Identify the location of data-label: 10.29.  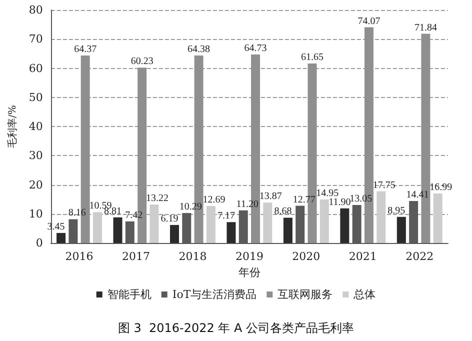
(190, 207).